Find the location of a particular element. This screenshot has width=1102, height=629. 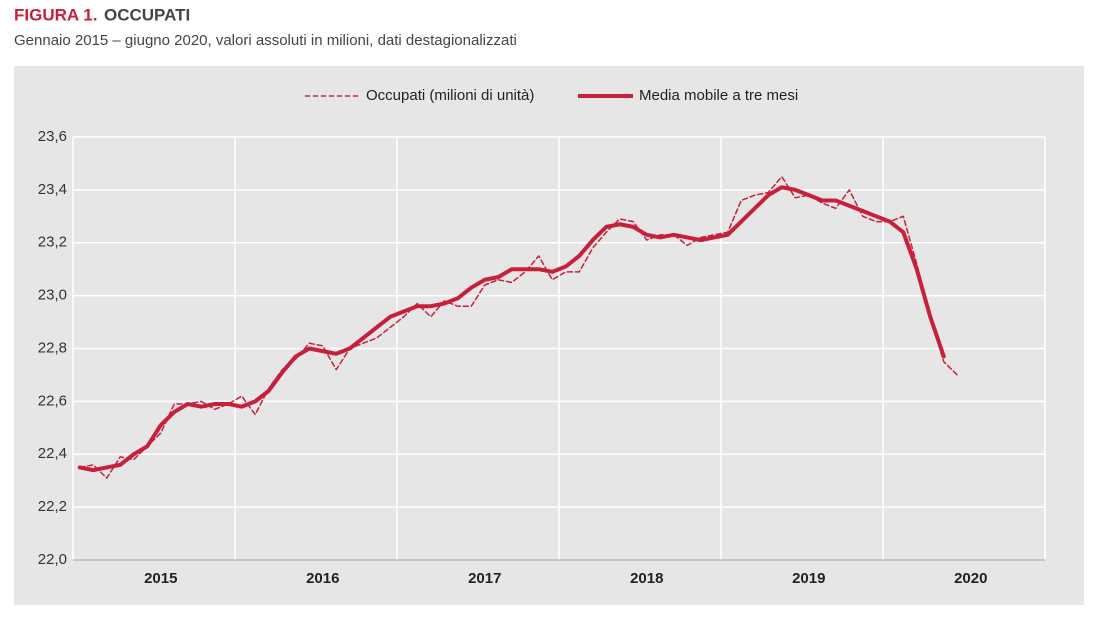

legend-label: Occupati (milioni di unità) is located at coordinates (450, 95).